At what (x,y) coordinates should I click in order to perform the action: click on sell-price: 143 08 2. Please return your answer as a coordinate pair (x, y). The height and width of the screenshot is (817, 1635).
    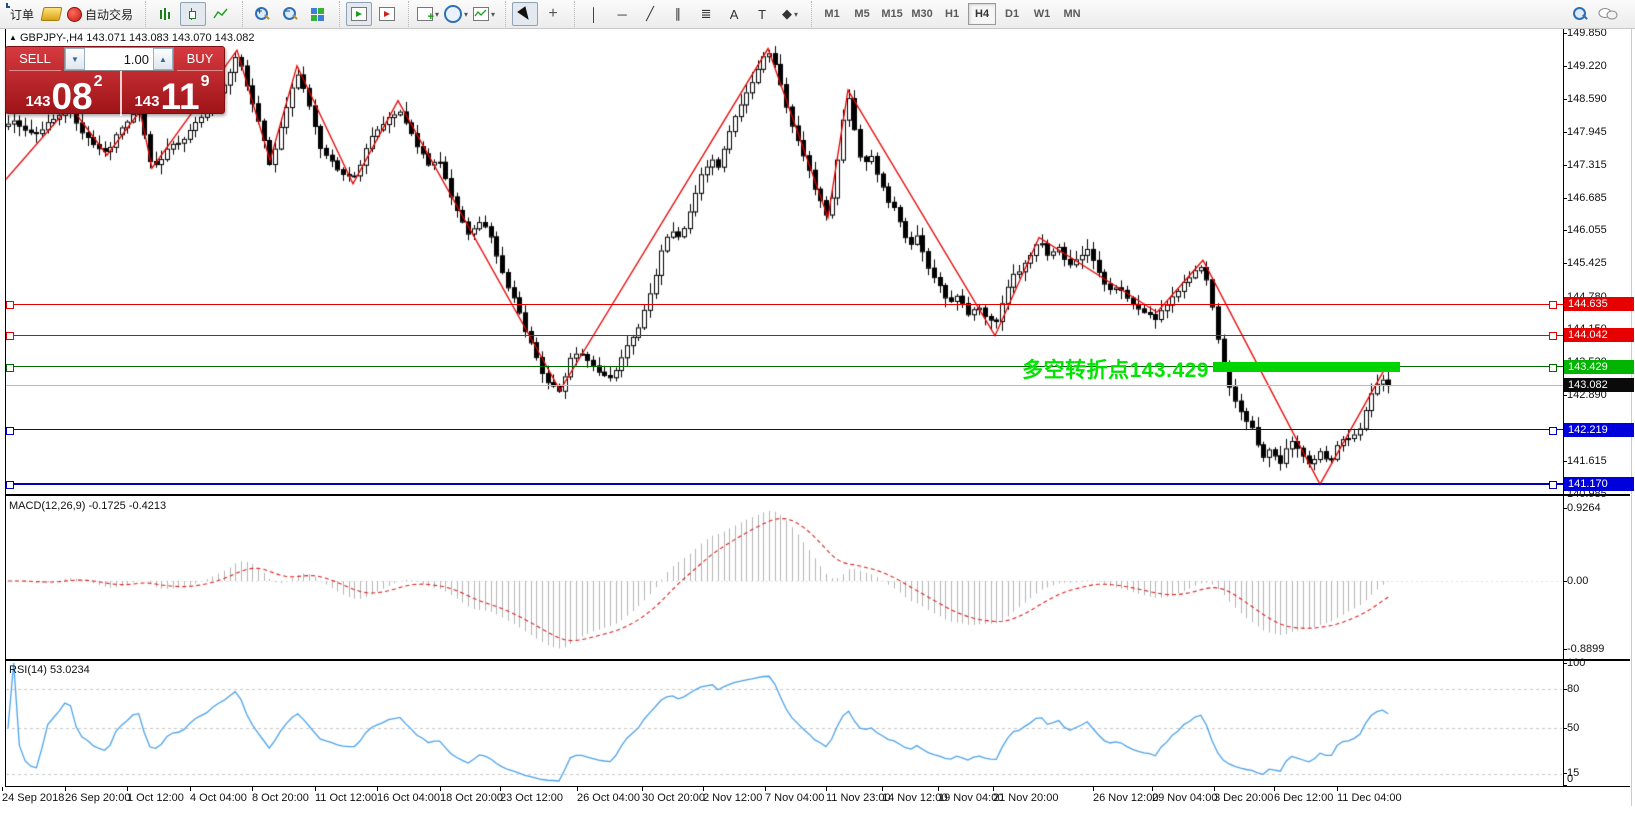
    Looking at the image, I should click on (65, 93).